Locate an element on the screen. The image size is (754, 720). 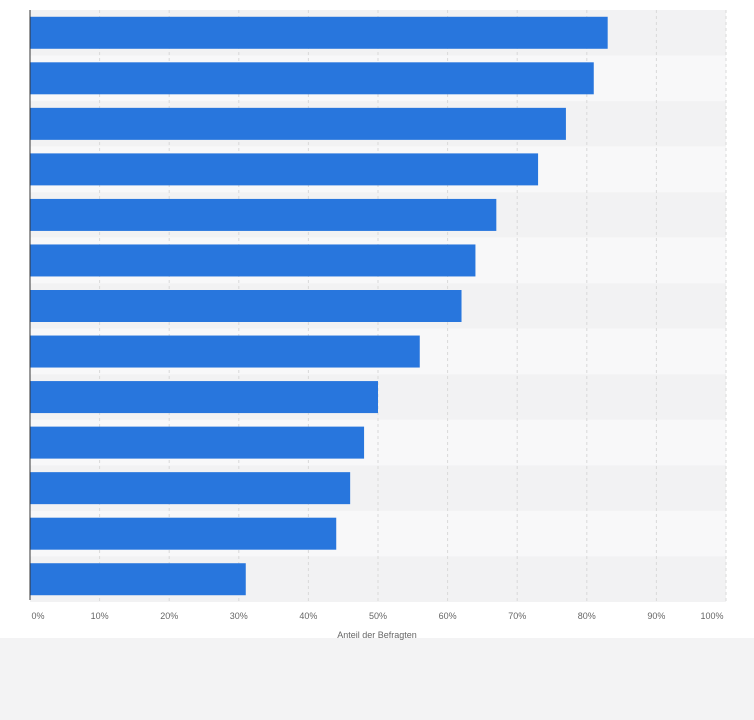
footer-area is located at coordinates (377, 679).